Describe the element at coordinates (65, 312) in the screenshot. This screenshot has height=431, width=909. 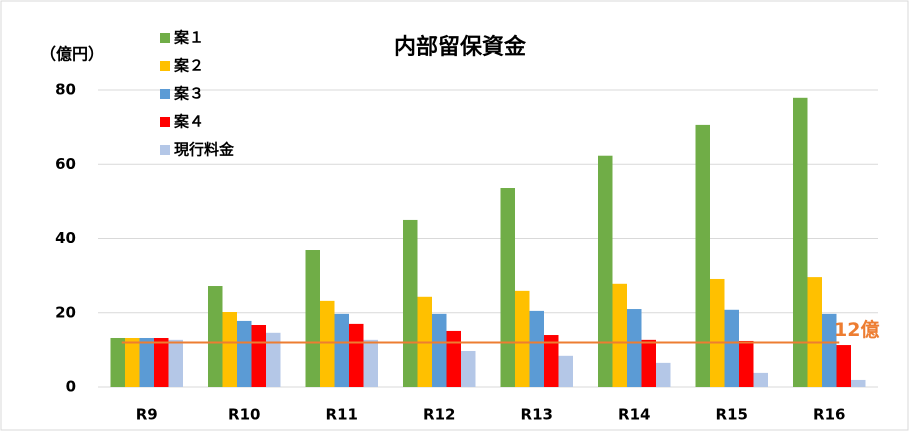
I see `y-tick-label: 20` at that location.